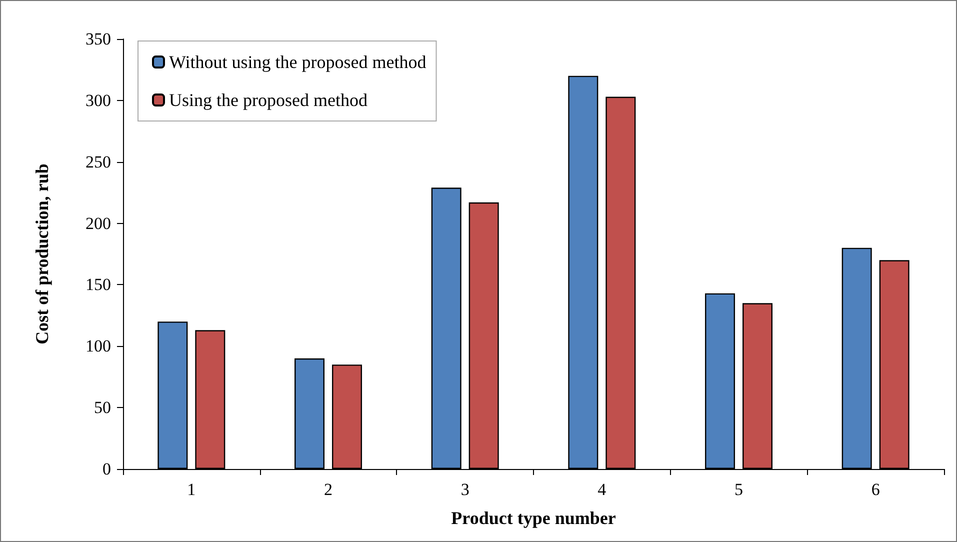 The width and height of the screenshot is (957, 542). Describe the element at coordinates (738, 489) in the screenshot. I see `x-tick-label: 5` at that location.